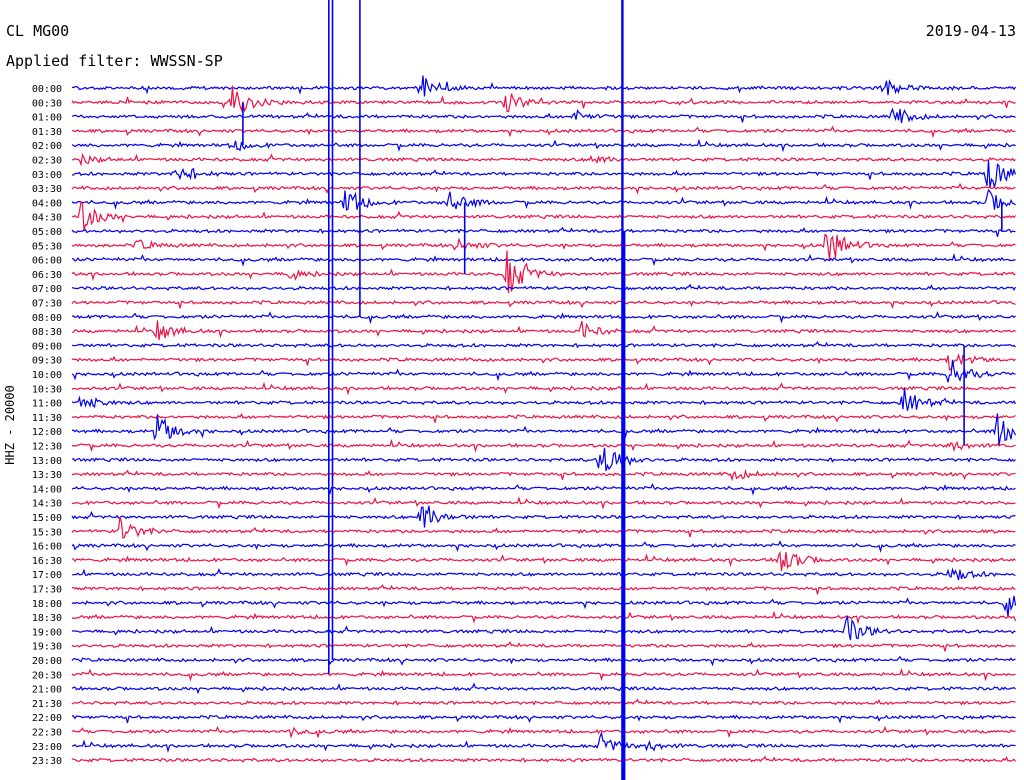 The image size is (1024, 780). I want to click on row-time-label: 03:30, so click(47, 189).